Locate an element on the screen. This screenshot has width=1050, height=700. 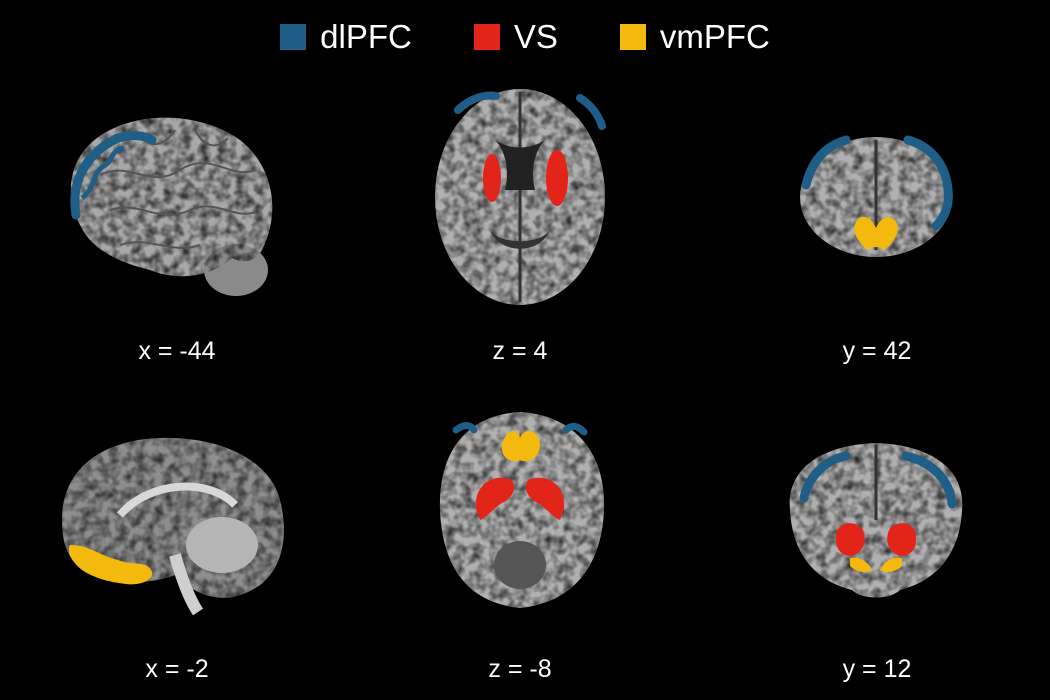
brain-slice-coronal-anterior is located at coordinates (876, 196).